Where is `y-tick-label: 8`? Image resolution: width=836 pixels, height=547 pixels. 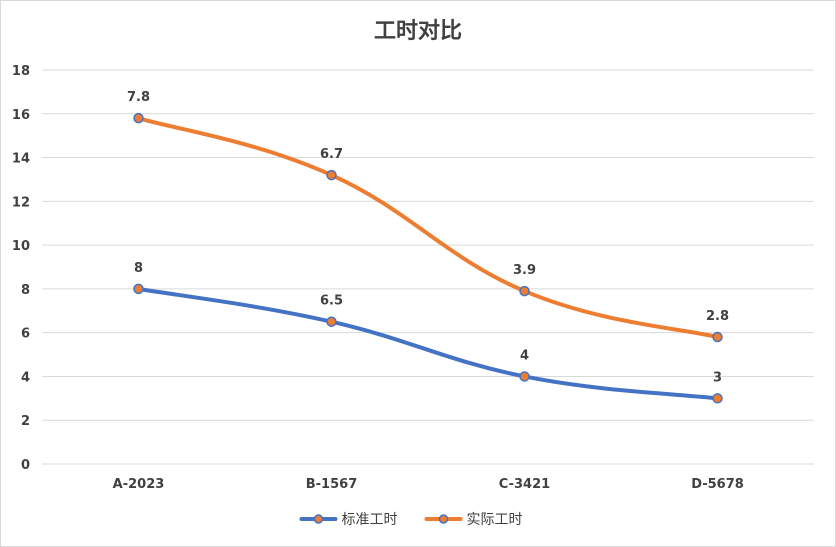
y-tick-label: 8 is located at coordinates (25, 290).